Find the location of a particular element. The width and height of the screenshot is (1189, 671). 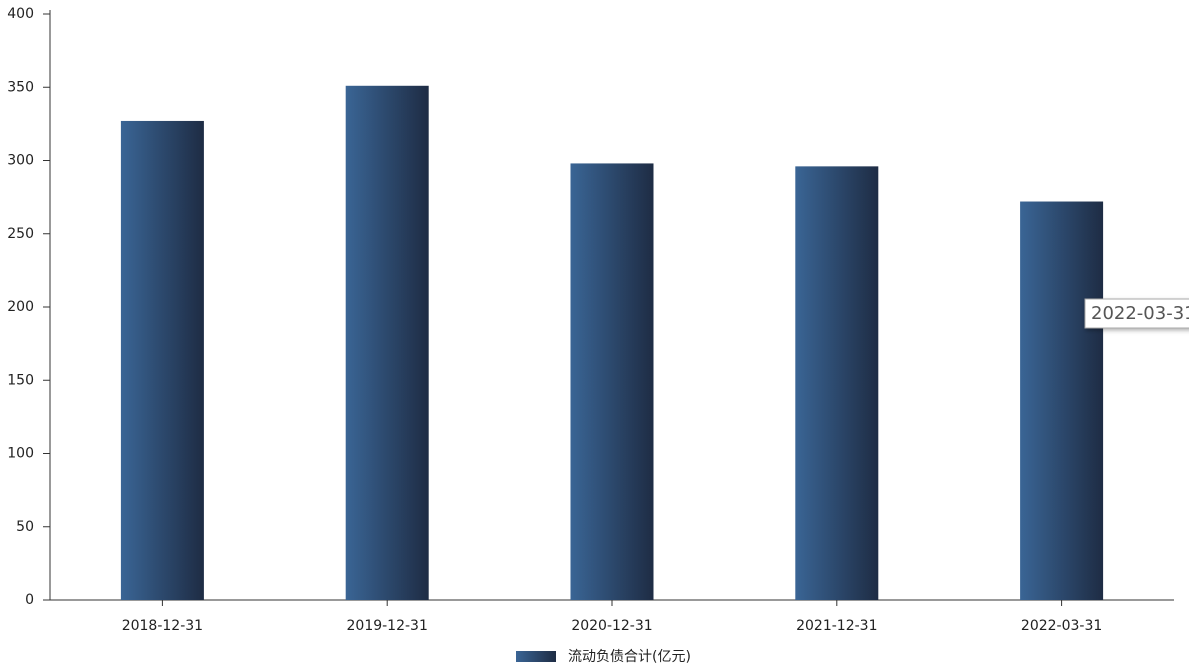

x-tick-label: 2022-03-31 is located at coordinates (1061, 626).